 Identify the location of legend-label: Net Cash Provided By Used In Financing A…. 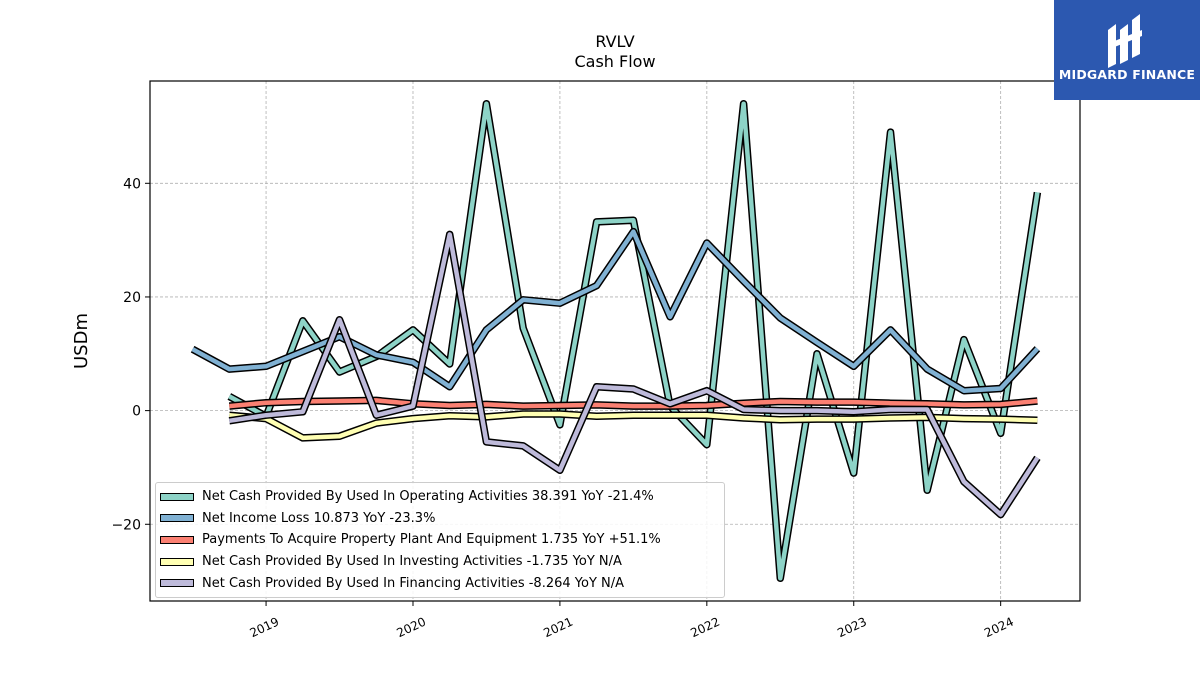
(413, 583).